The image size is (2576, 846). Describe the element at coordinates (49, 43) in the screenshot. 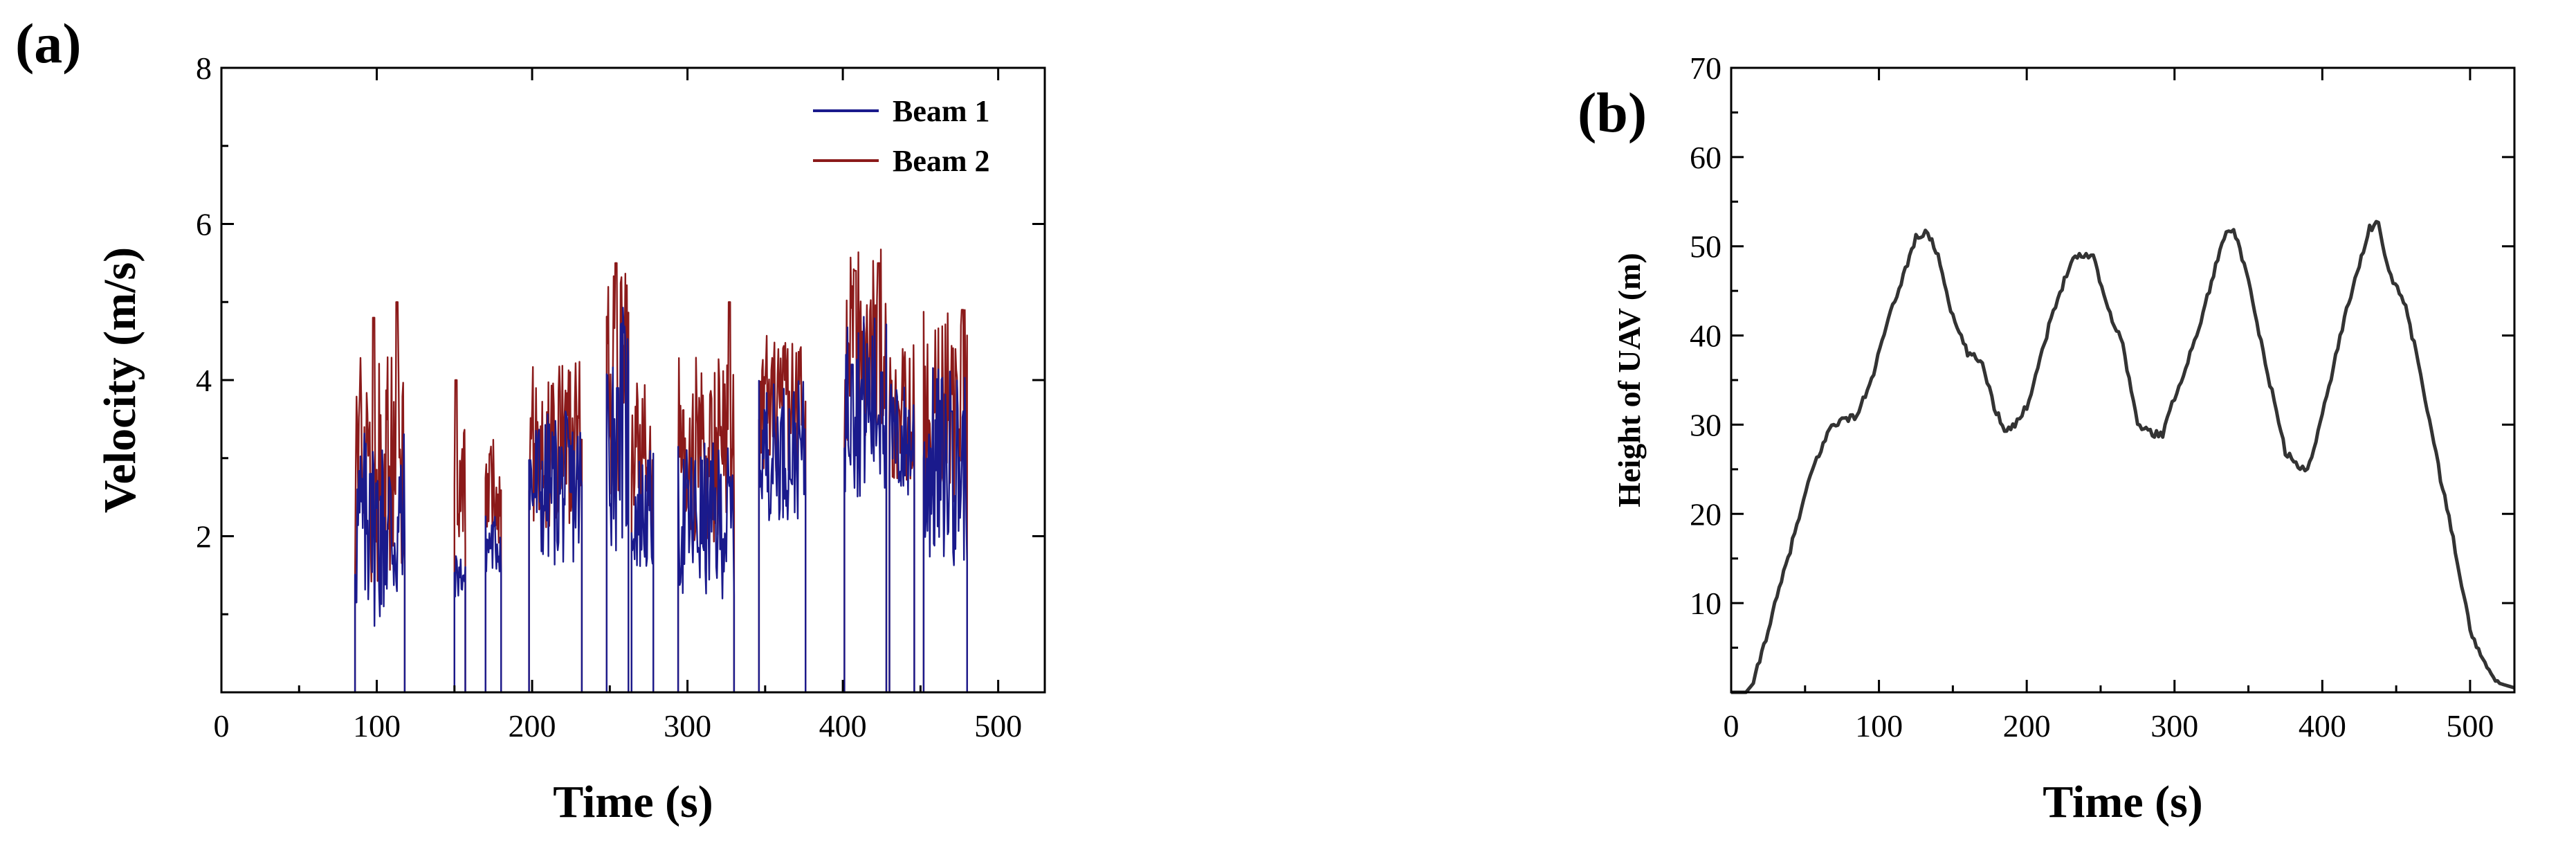

I see `panel-label-a: (a)` at that location.